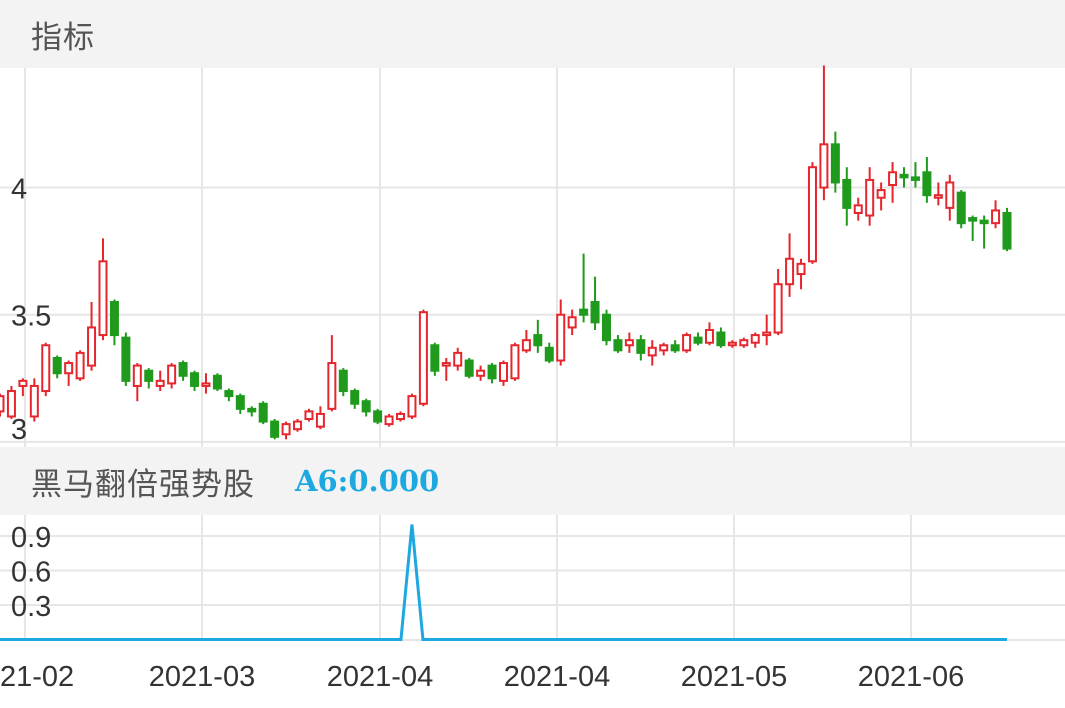 The height and width of the screenshot is (708, 1065). Describe the element at coordinates (532, 34) in the screenshot. I see `main-panel-header: 指标` at that location.